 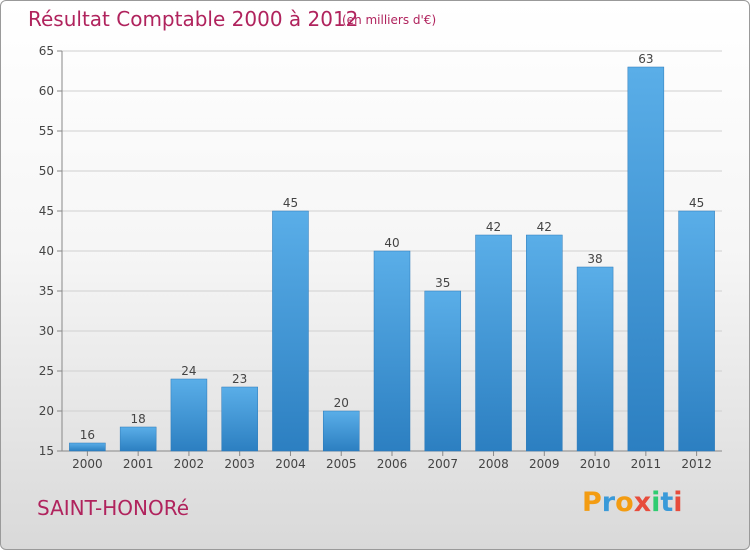 What do you see at coordinates (696, 464) in the screenshot?
I see `x-tick-label-2012: 2012` at bounding box center [696, 464].